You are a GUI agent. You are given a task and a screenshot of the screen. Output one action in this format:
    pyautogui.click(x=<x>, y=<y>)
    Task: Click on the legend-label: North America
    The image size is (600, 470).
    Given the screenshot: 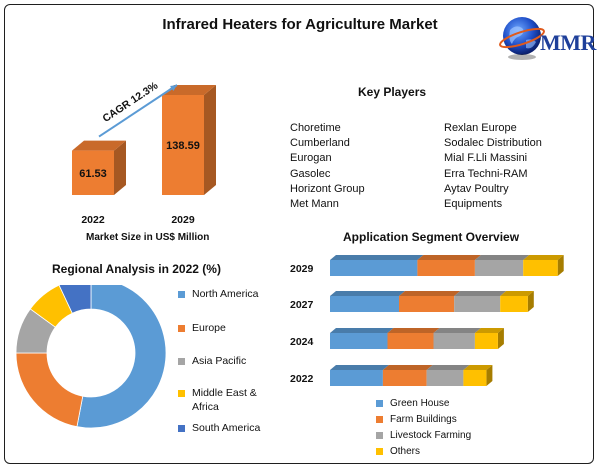 What is the action you would take?
    pyautogui.click(x=225, y=294)
    